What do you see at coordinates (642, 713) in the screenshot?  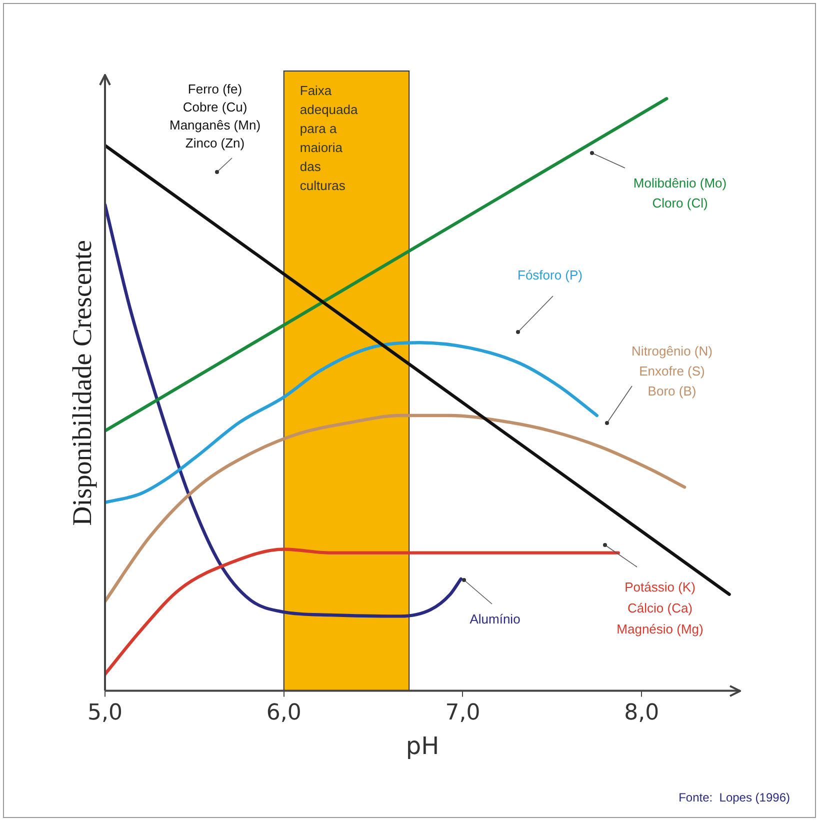 I see `x-tick-label: 8,0` at bounding box center [642, 713].